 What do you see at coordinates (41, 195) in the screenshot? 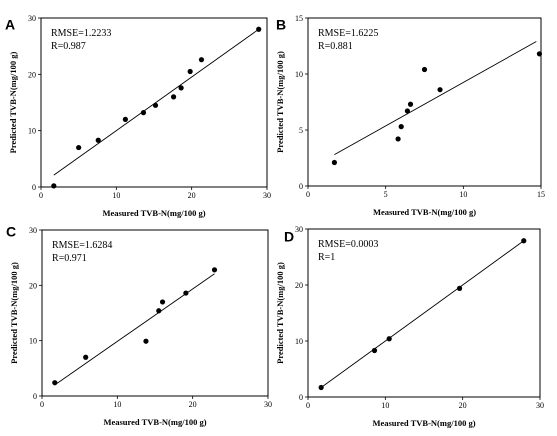
I see `panel-a-x-tick-label: 0` at bounding box center [41, 195].